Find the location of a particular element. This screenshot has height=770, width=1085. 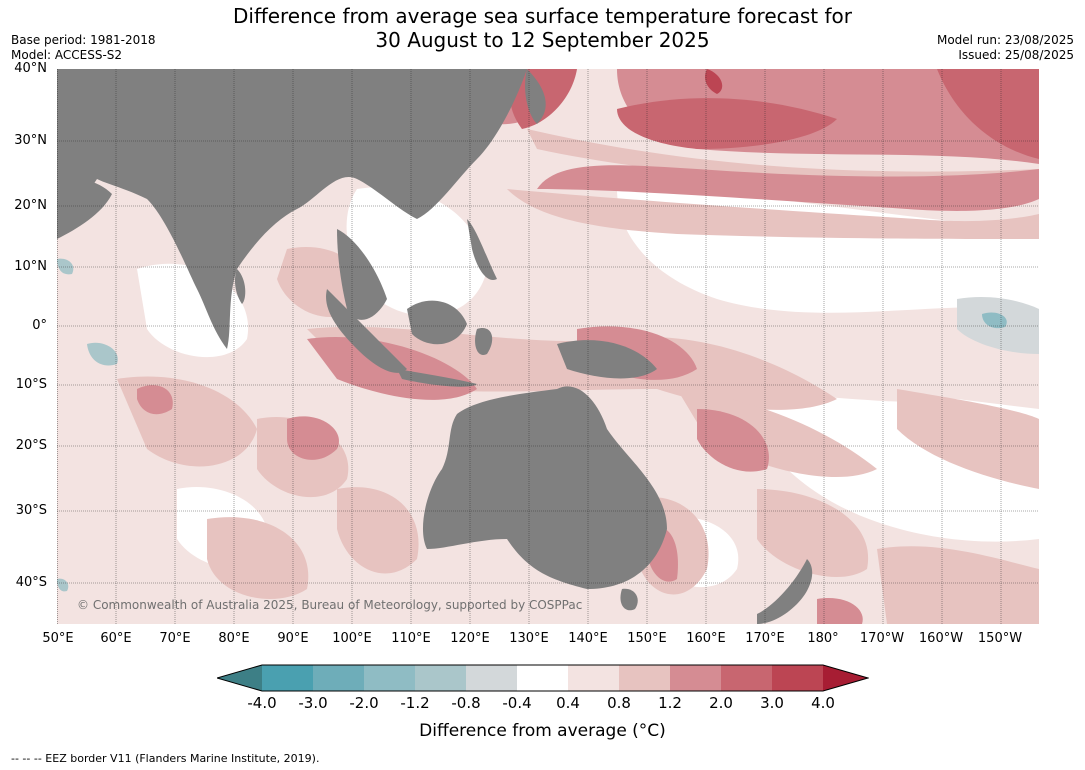

indochina-peninsula is located at coordinates (362, 274).